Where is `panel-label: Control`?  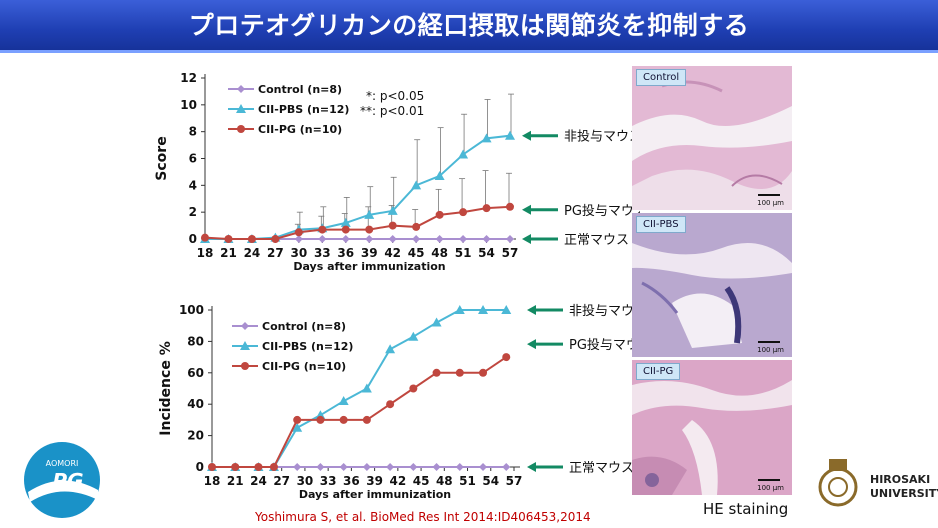
panel-label: Control is located at coordinates (661, 77).